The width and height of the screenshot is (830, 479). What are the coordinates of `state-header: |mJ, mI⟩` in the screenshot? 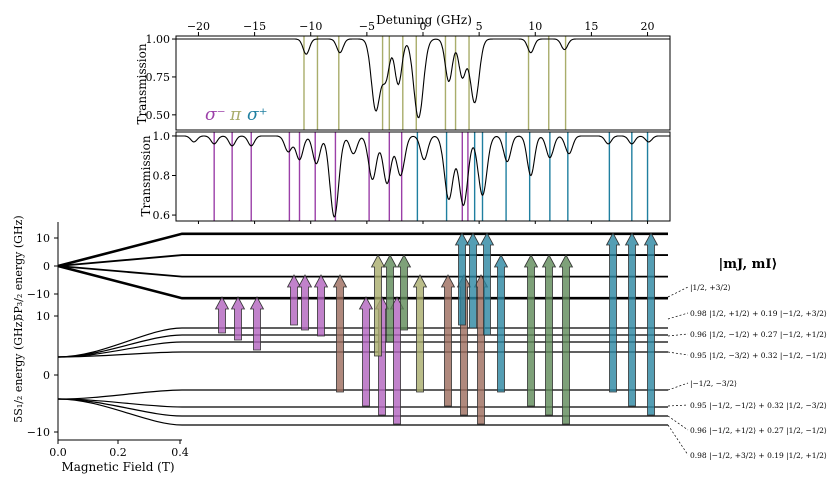 It's located at (748, 264).